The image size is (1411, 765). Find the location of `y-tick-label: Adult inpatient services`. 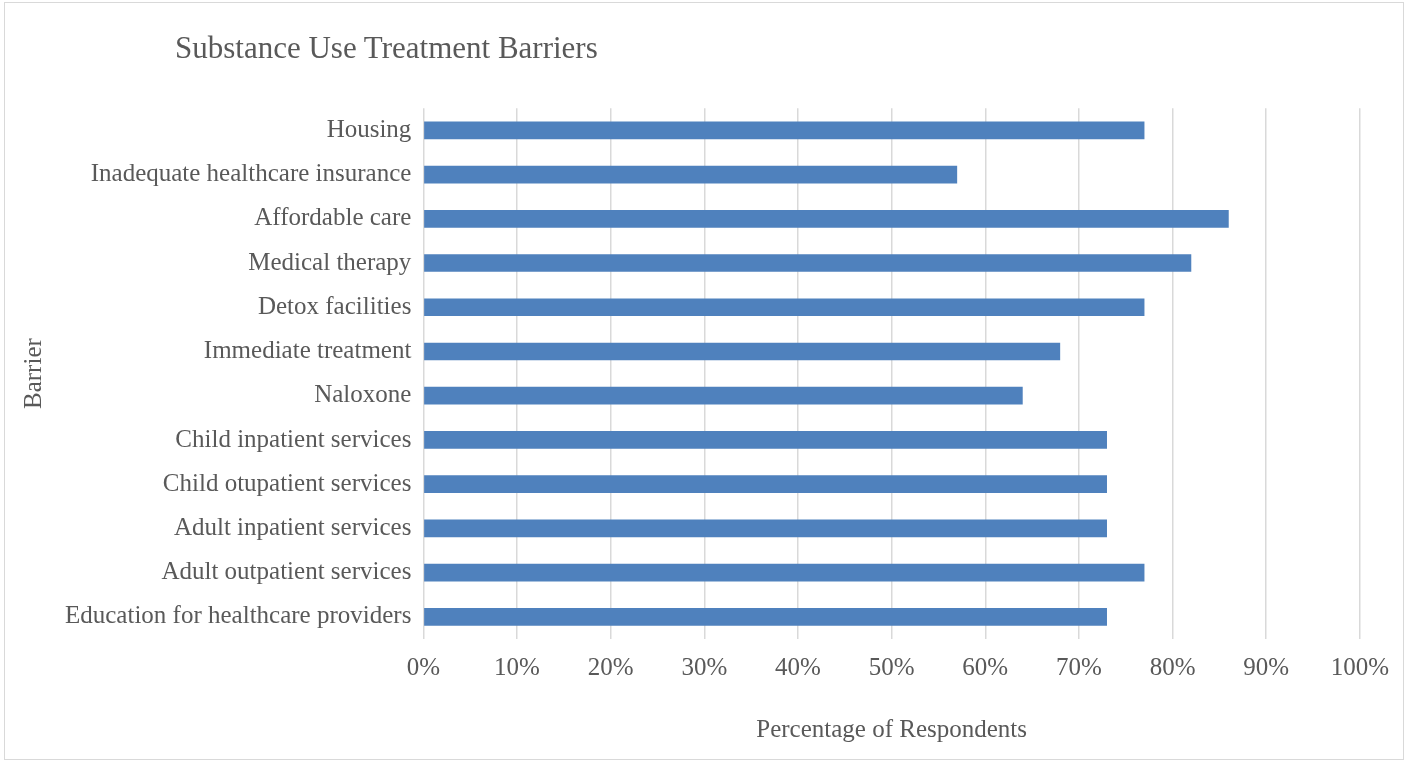

y-tick-label: Adult inpatient services is located at coordinates (292, 526).